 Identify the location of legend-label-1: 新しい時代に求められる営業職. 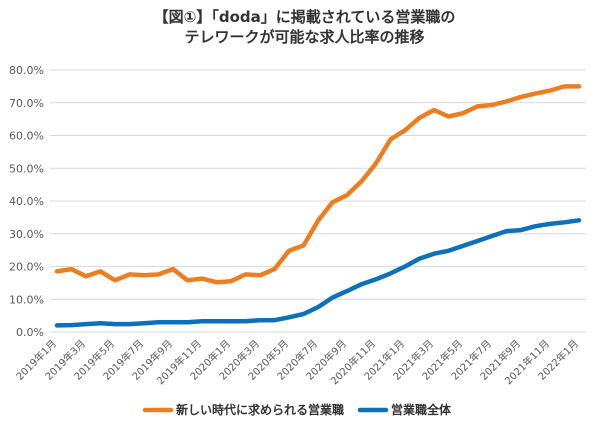
(260, 409).